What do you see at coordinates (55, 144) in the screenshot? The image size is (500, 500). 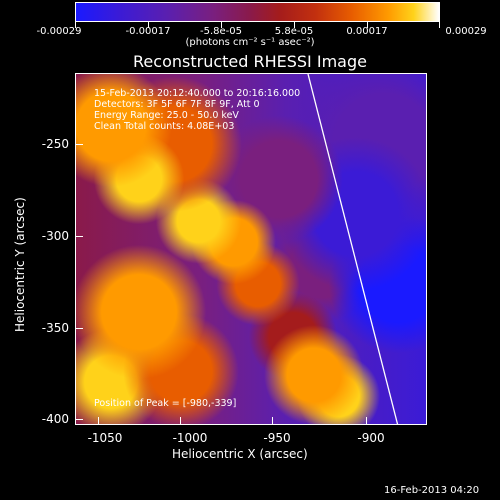 I see `y-tick-label: -250` at bounding box center [55, 144].